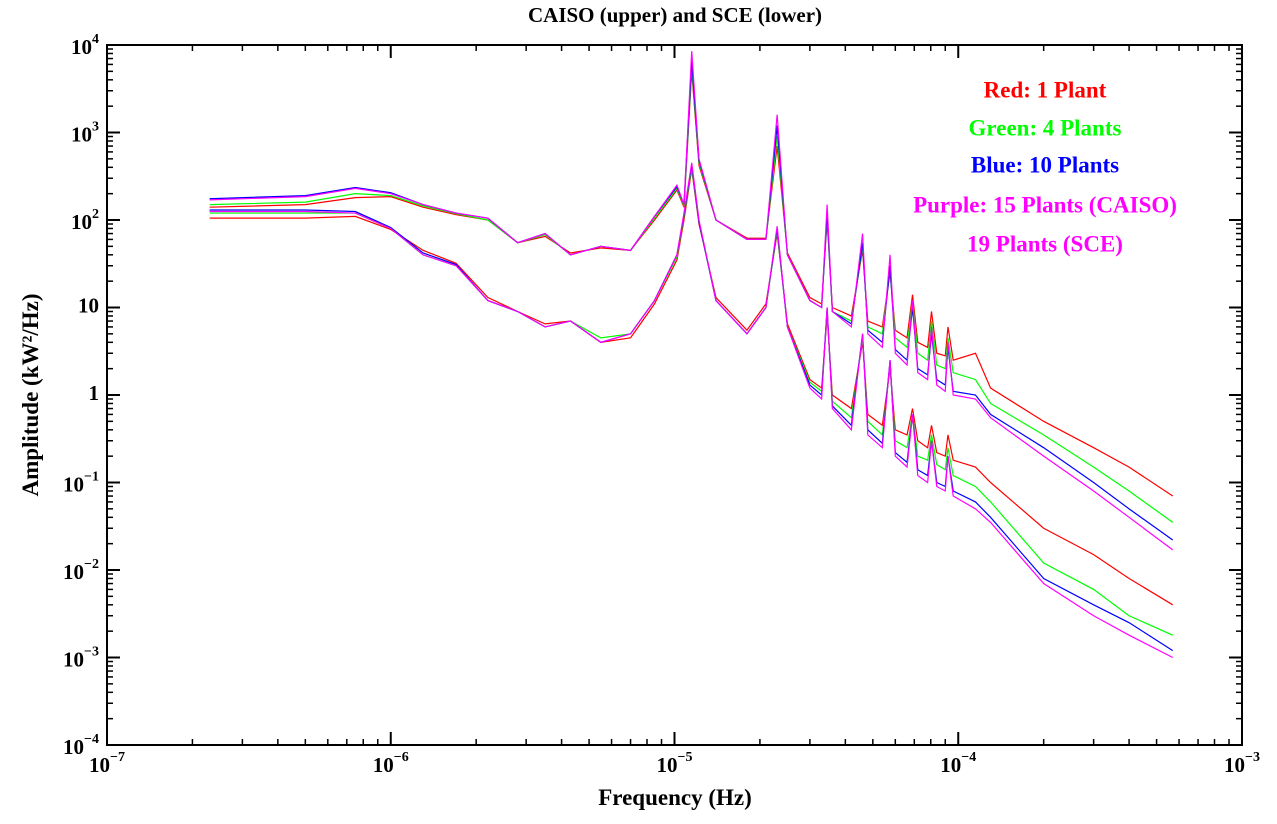  I want to click on chart-title: CAISO (upper) and SCE (lower), so click(675, 15).